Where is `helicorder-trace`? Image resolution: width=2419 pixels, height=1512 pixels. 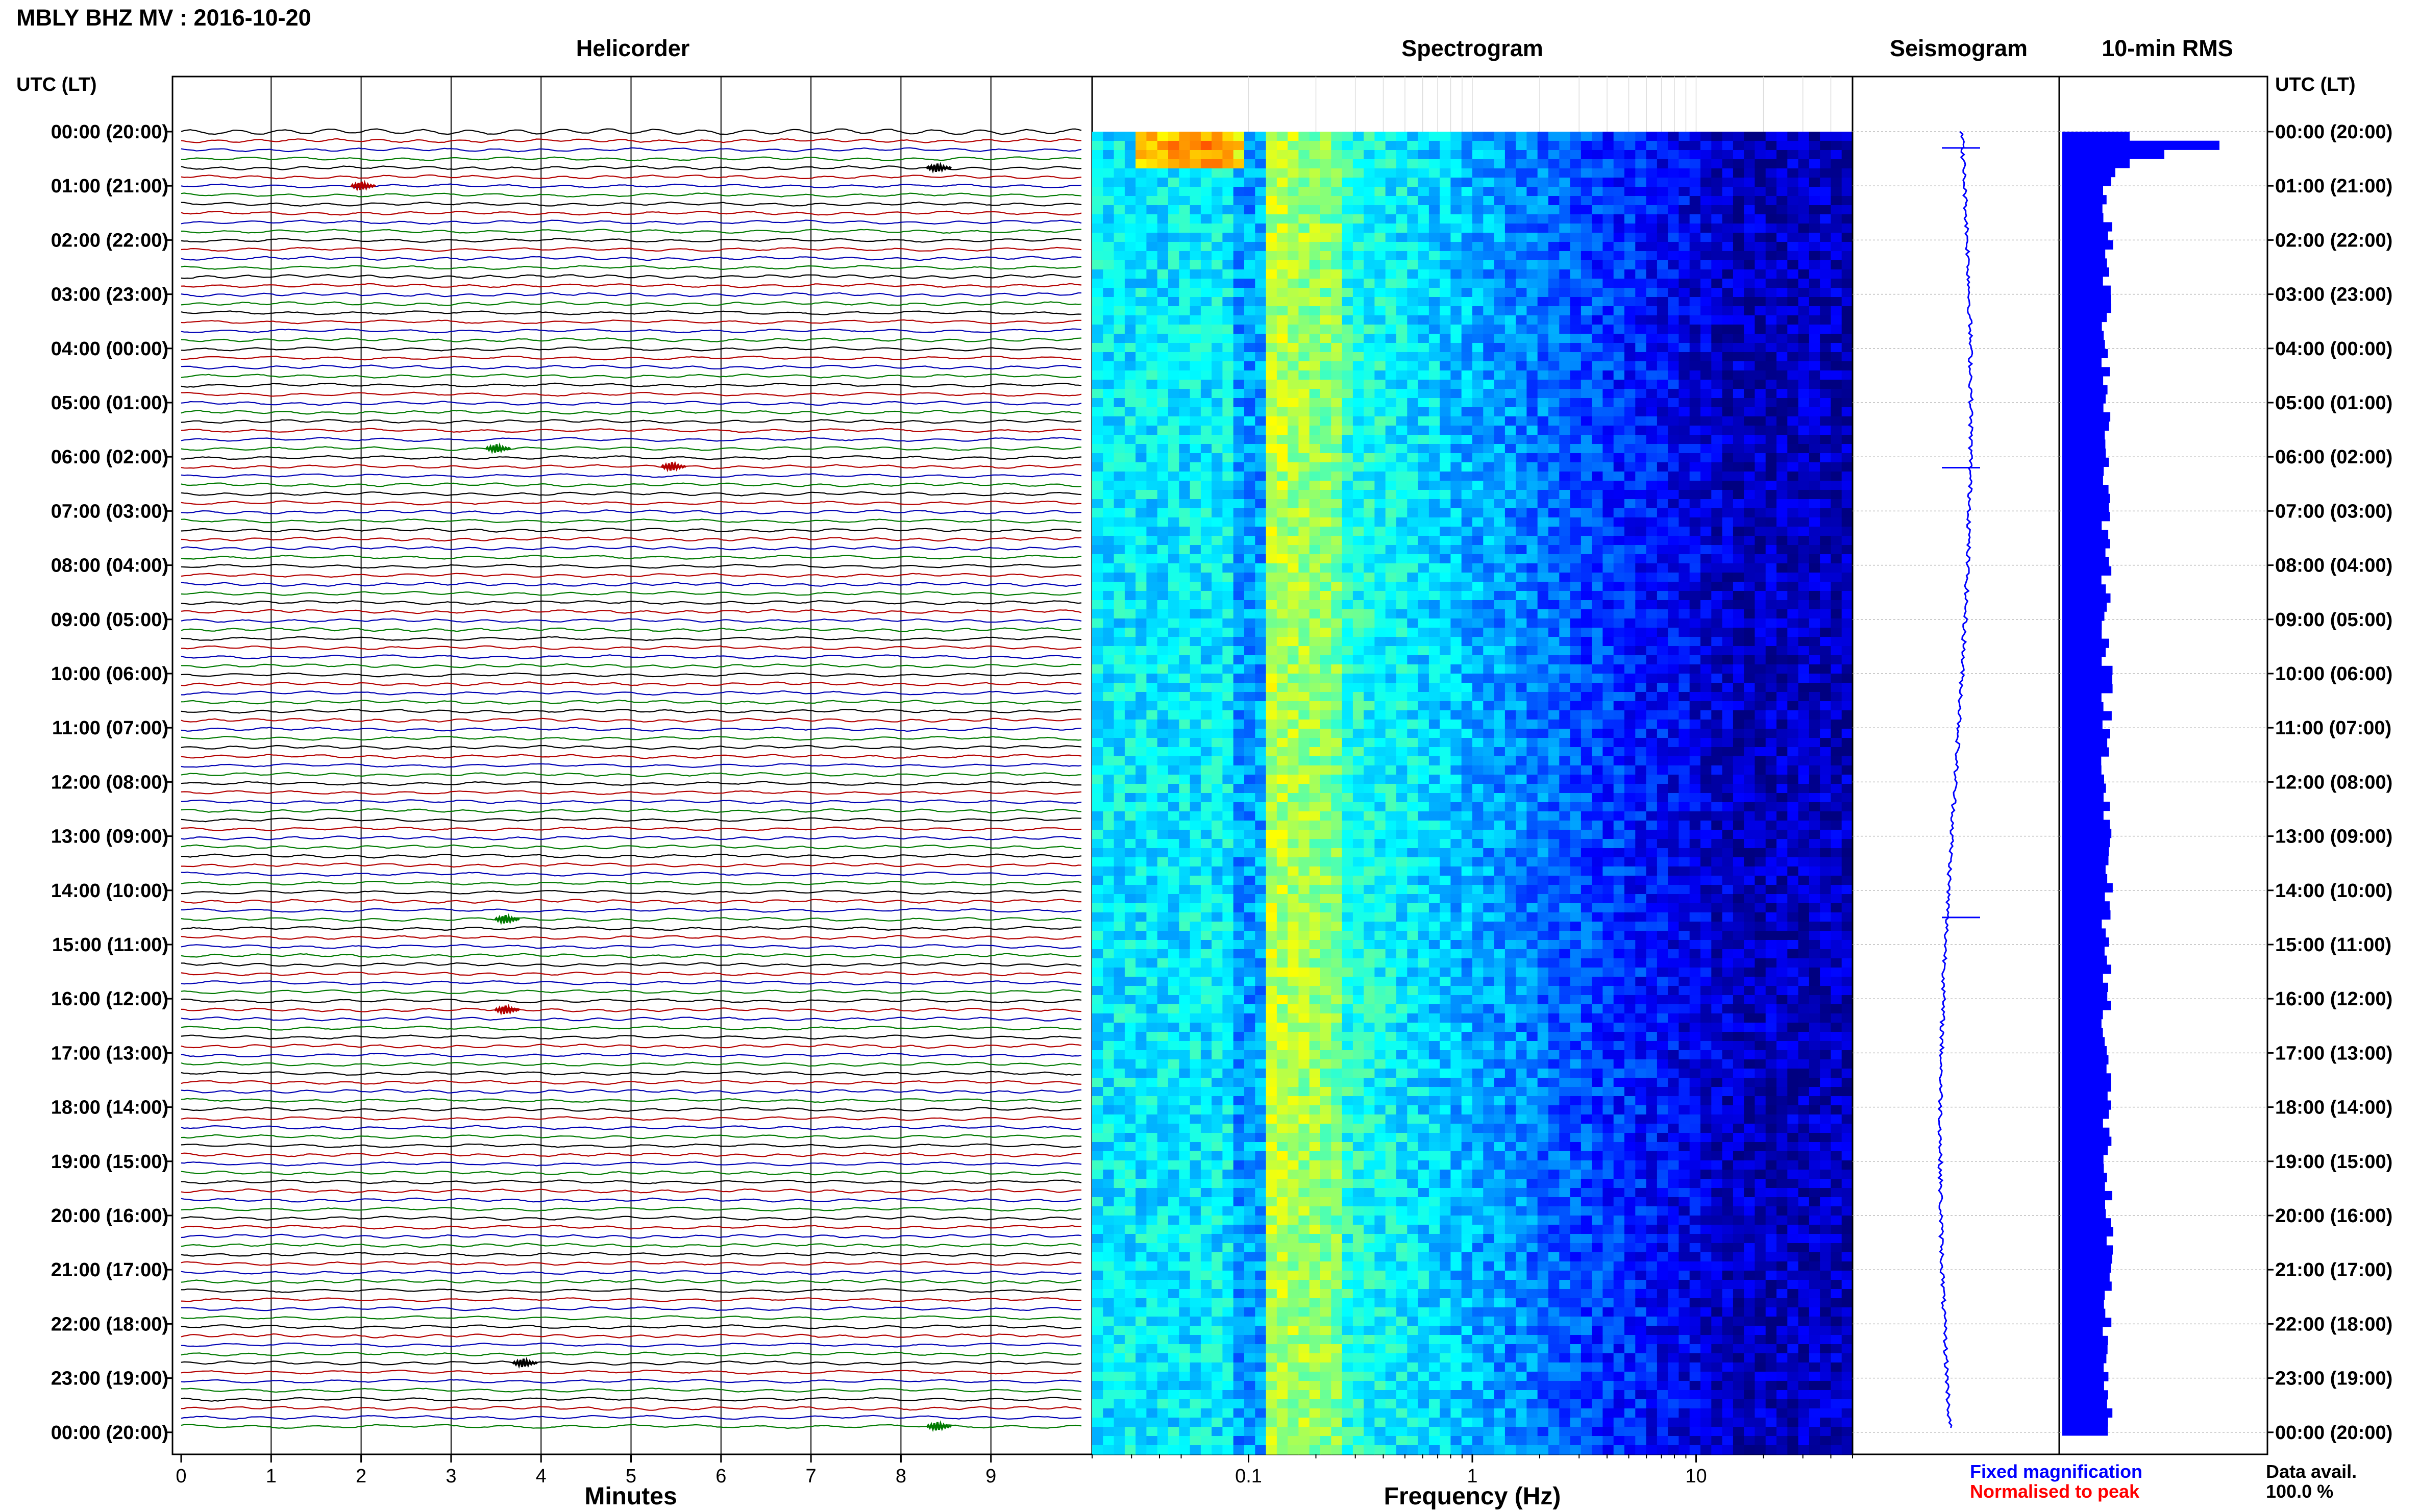
helicorder-trace is located at coordinates (631, 1046).